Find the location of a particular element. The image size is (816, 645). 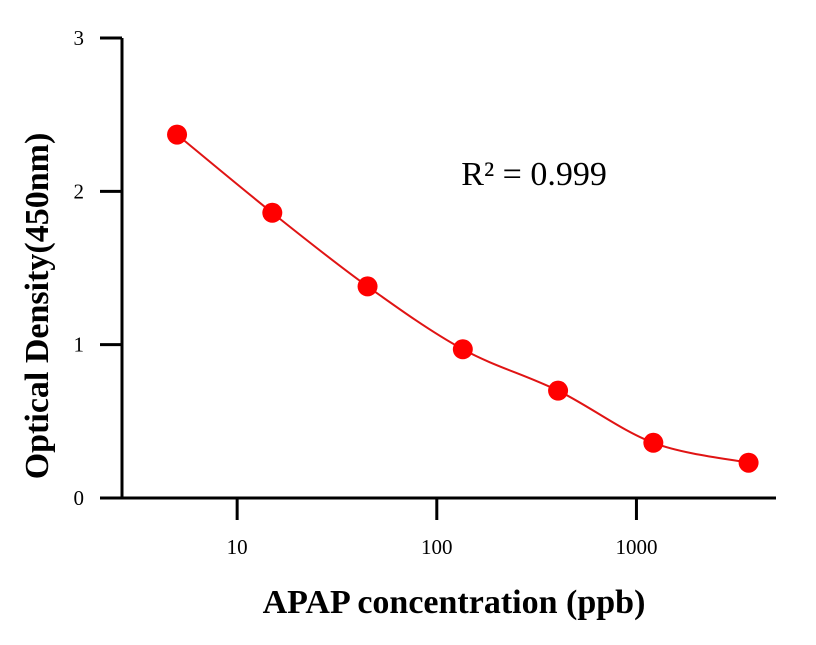

y-ticks: 0 1 2 3 is located at coordinates (98, 268).